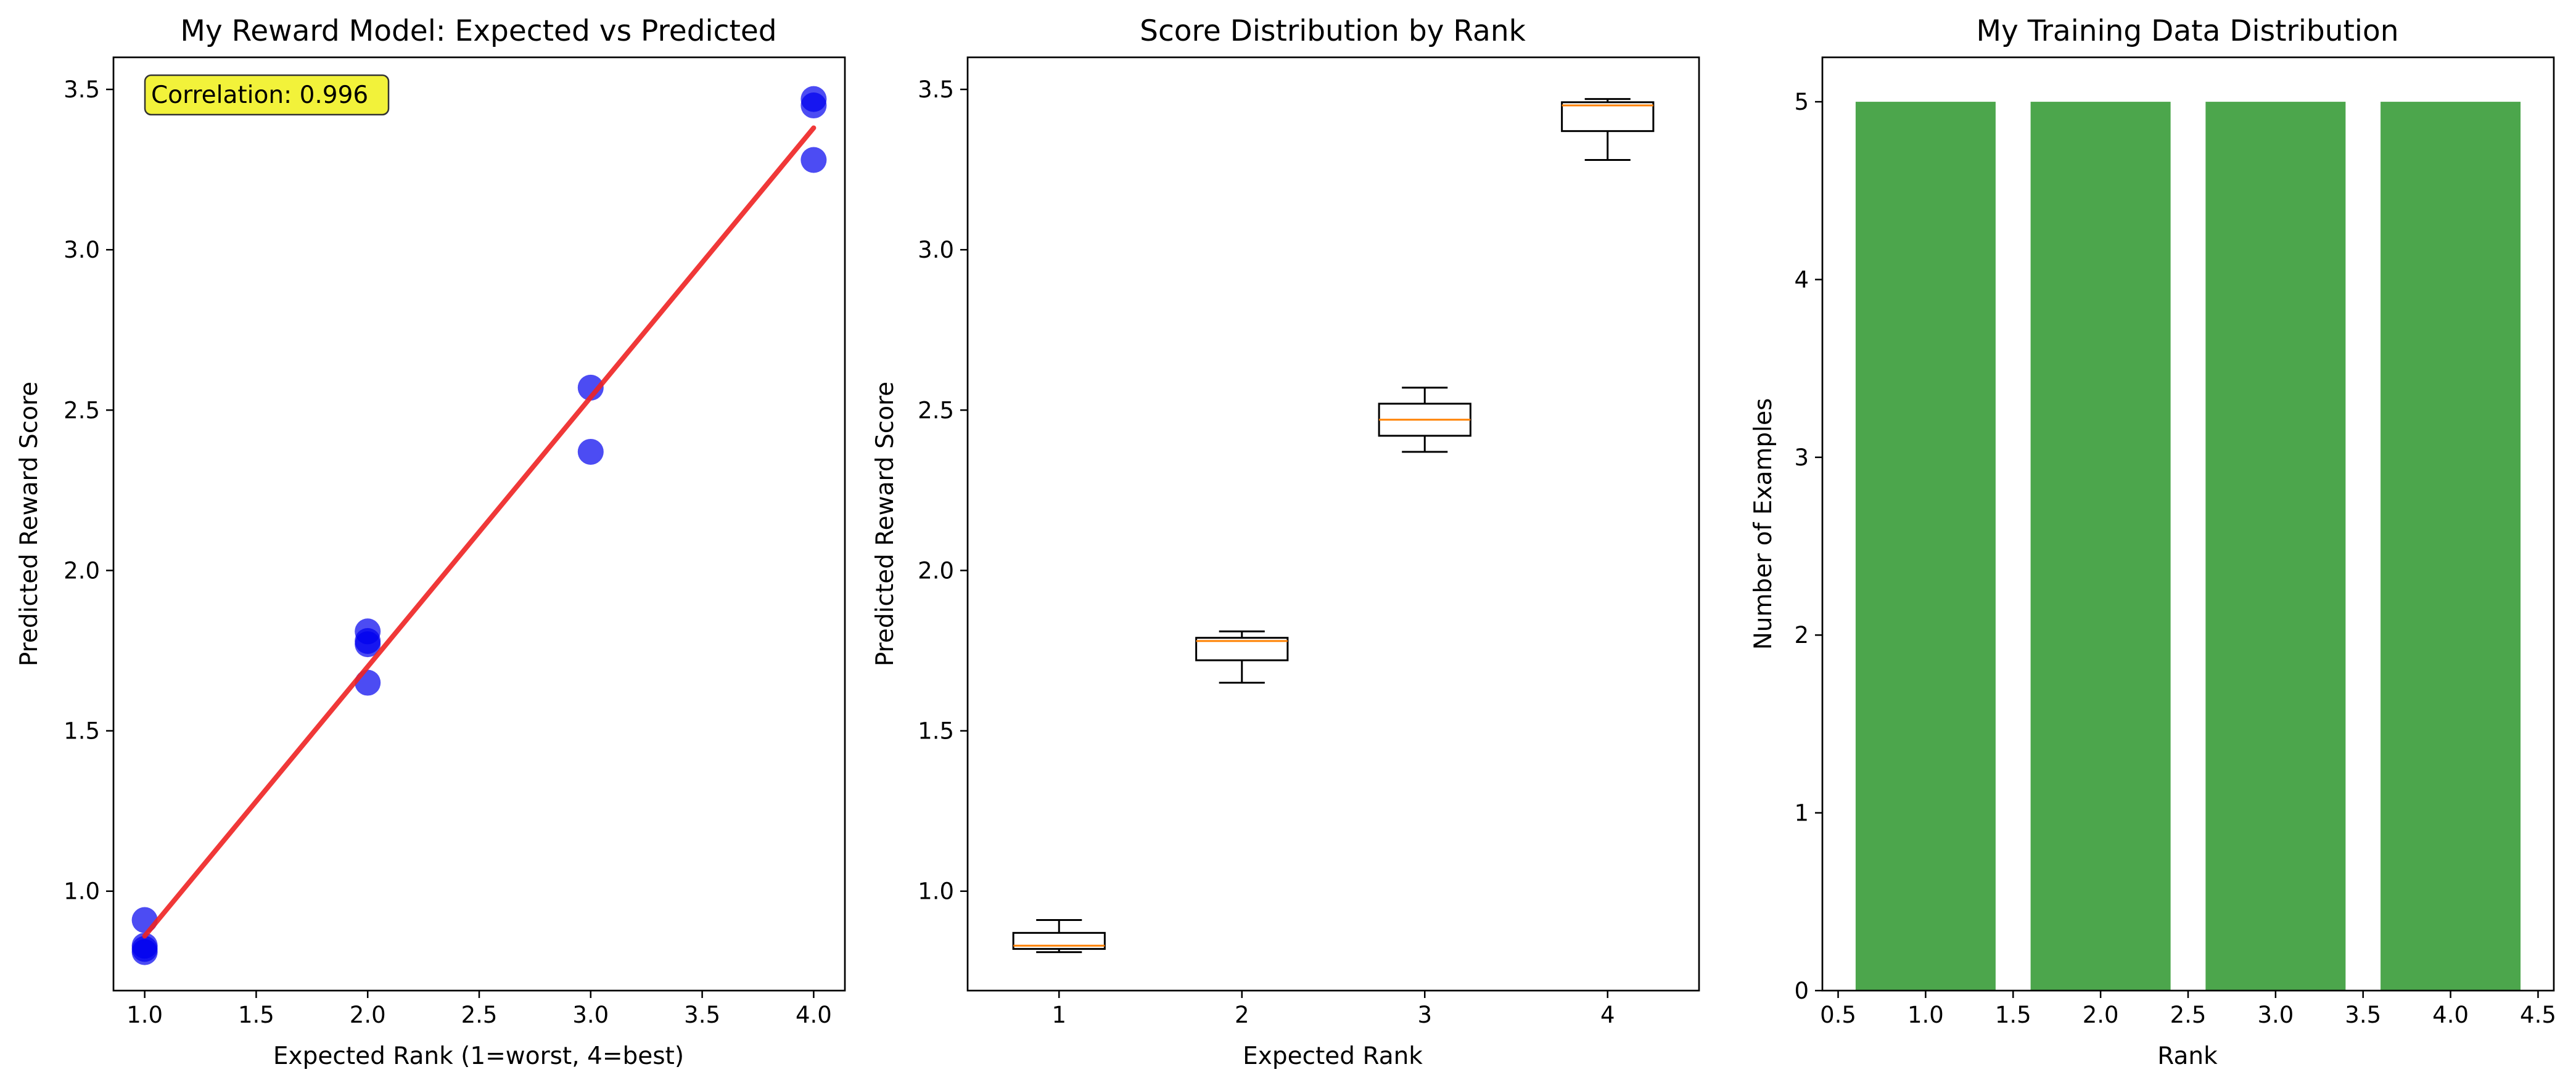  I want to click on x-tick-group: 1.0 1.5 2.0 2.5 3.0 3.5 4.0, so click(479, 1009).